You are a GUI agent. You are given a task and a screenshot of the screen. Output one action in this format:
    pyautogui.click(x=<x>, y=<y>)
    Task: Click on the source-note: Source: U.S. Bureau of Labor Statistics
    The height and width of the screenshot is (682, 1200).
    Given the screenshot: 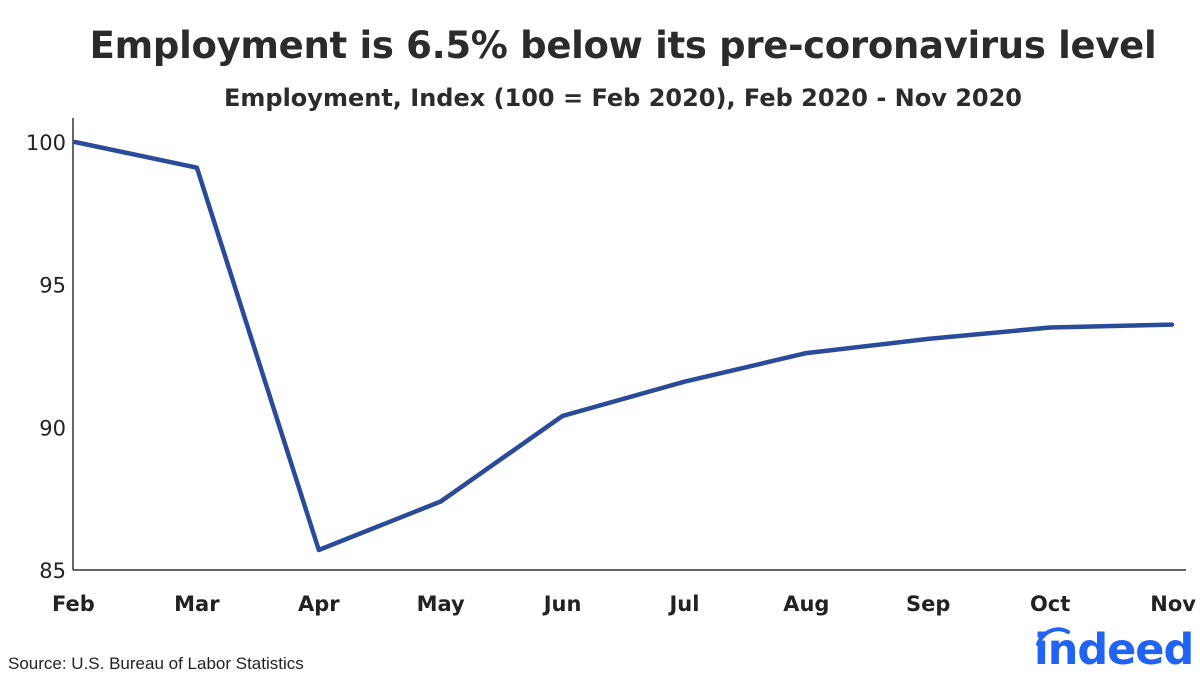 What is the action you would take?
    pyautogui.click(x=156, y=663)
    